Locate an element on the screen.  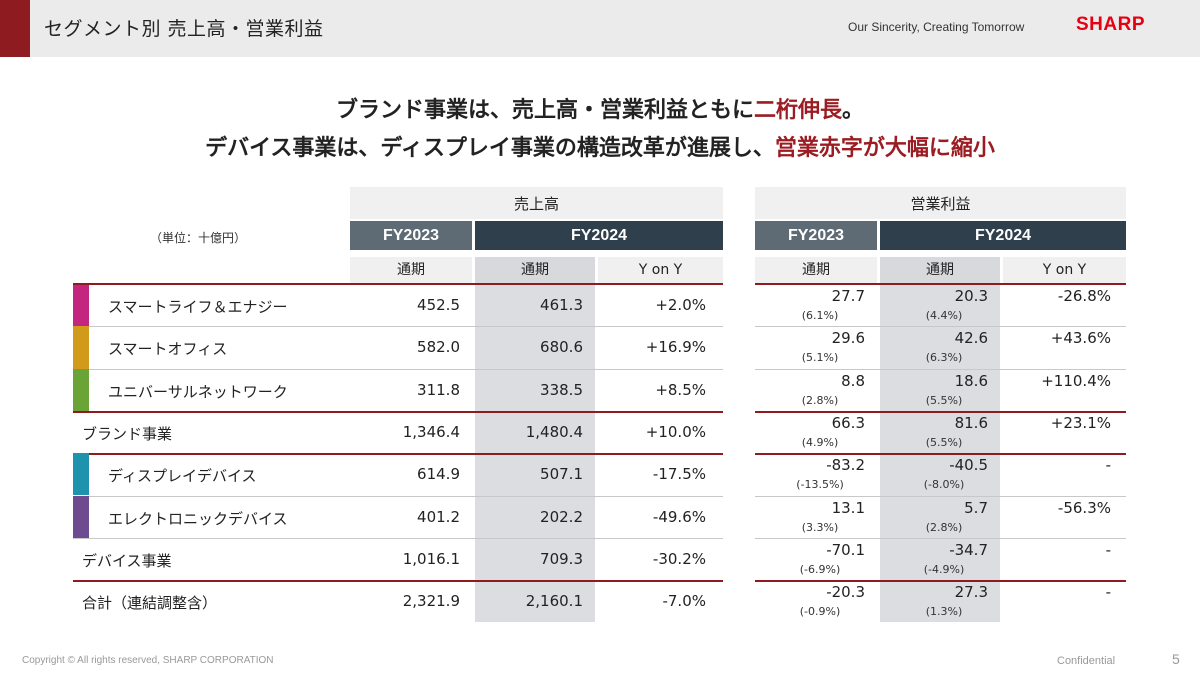
op-fy2024-header: FY2024 is located at coordinates (1003, 235).